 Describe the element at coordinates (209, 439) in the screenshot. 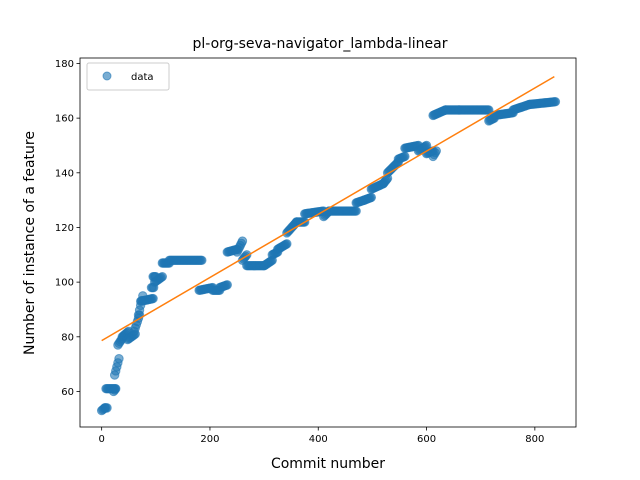

I see `x-tick-label: 200` at that location.